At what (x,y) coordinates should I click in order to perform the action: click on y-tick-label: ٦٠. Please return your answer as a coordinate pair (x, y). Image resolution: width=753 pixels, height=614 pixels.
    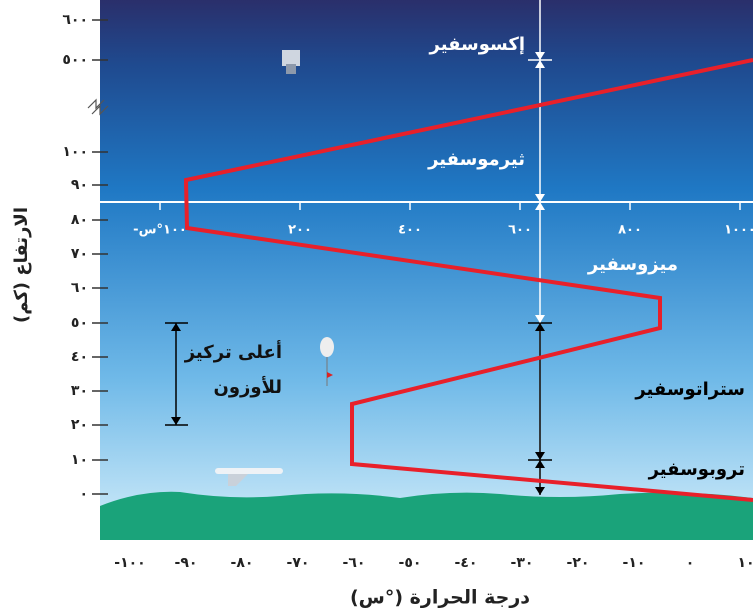
    Looking at the image, I should click on (79, 288).